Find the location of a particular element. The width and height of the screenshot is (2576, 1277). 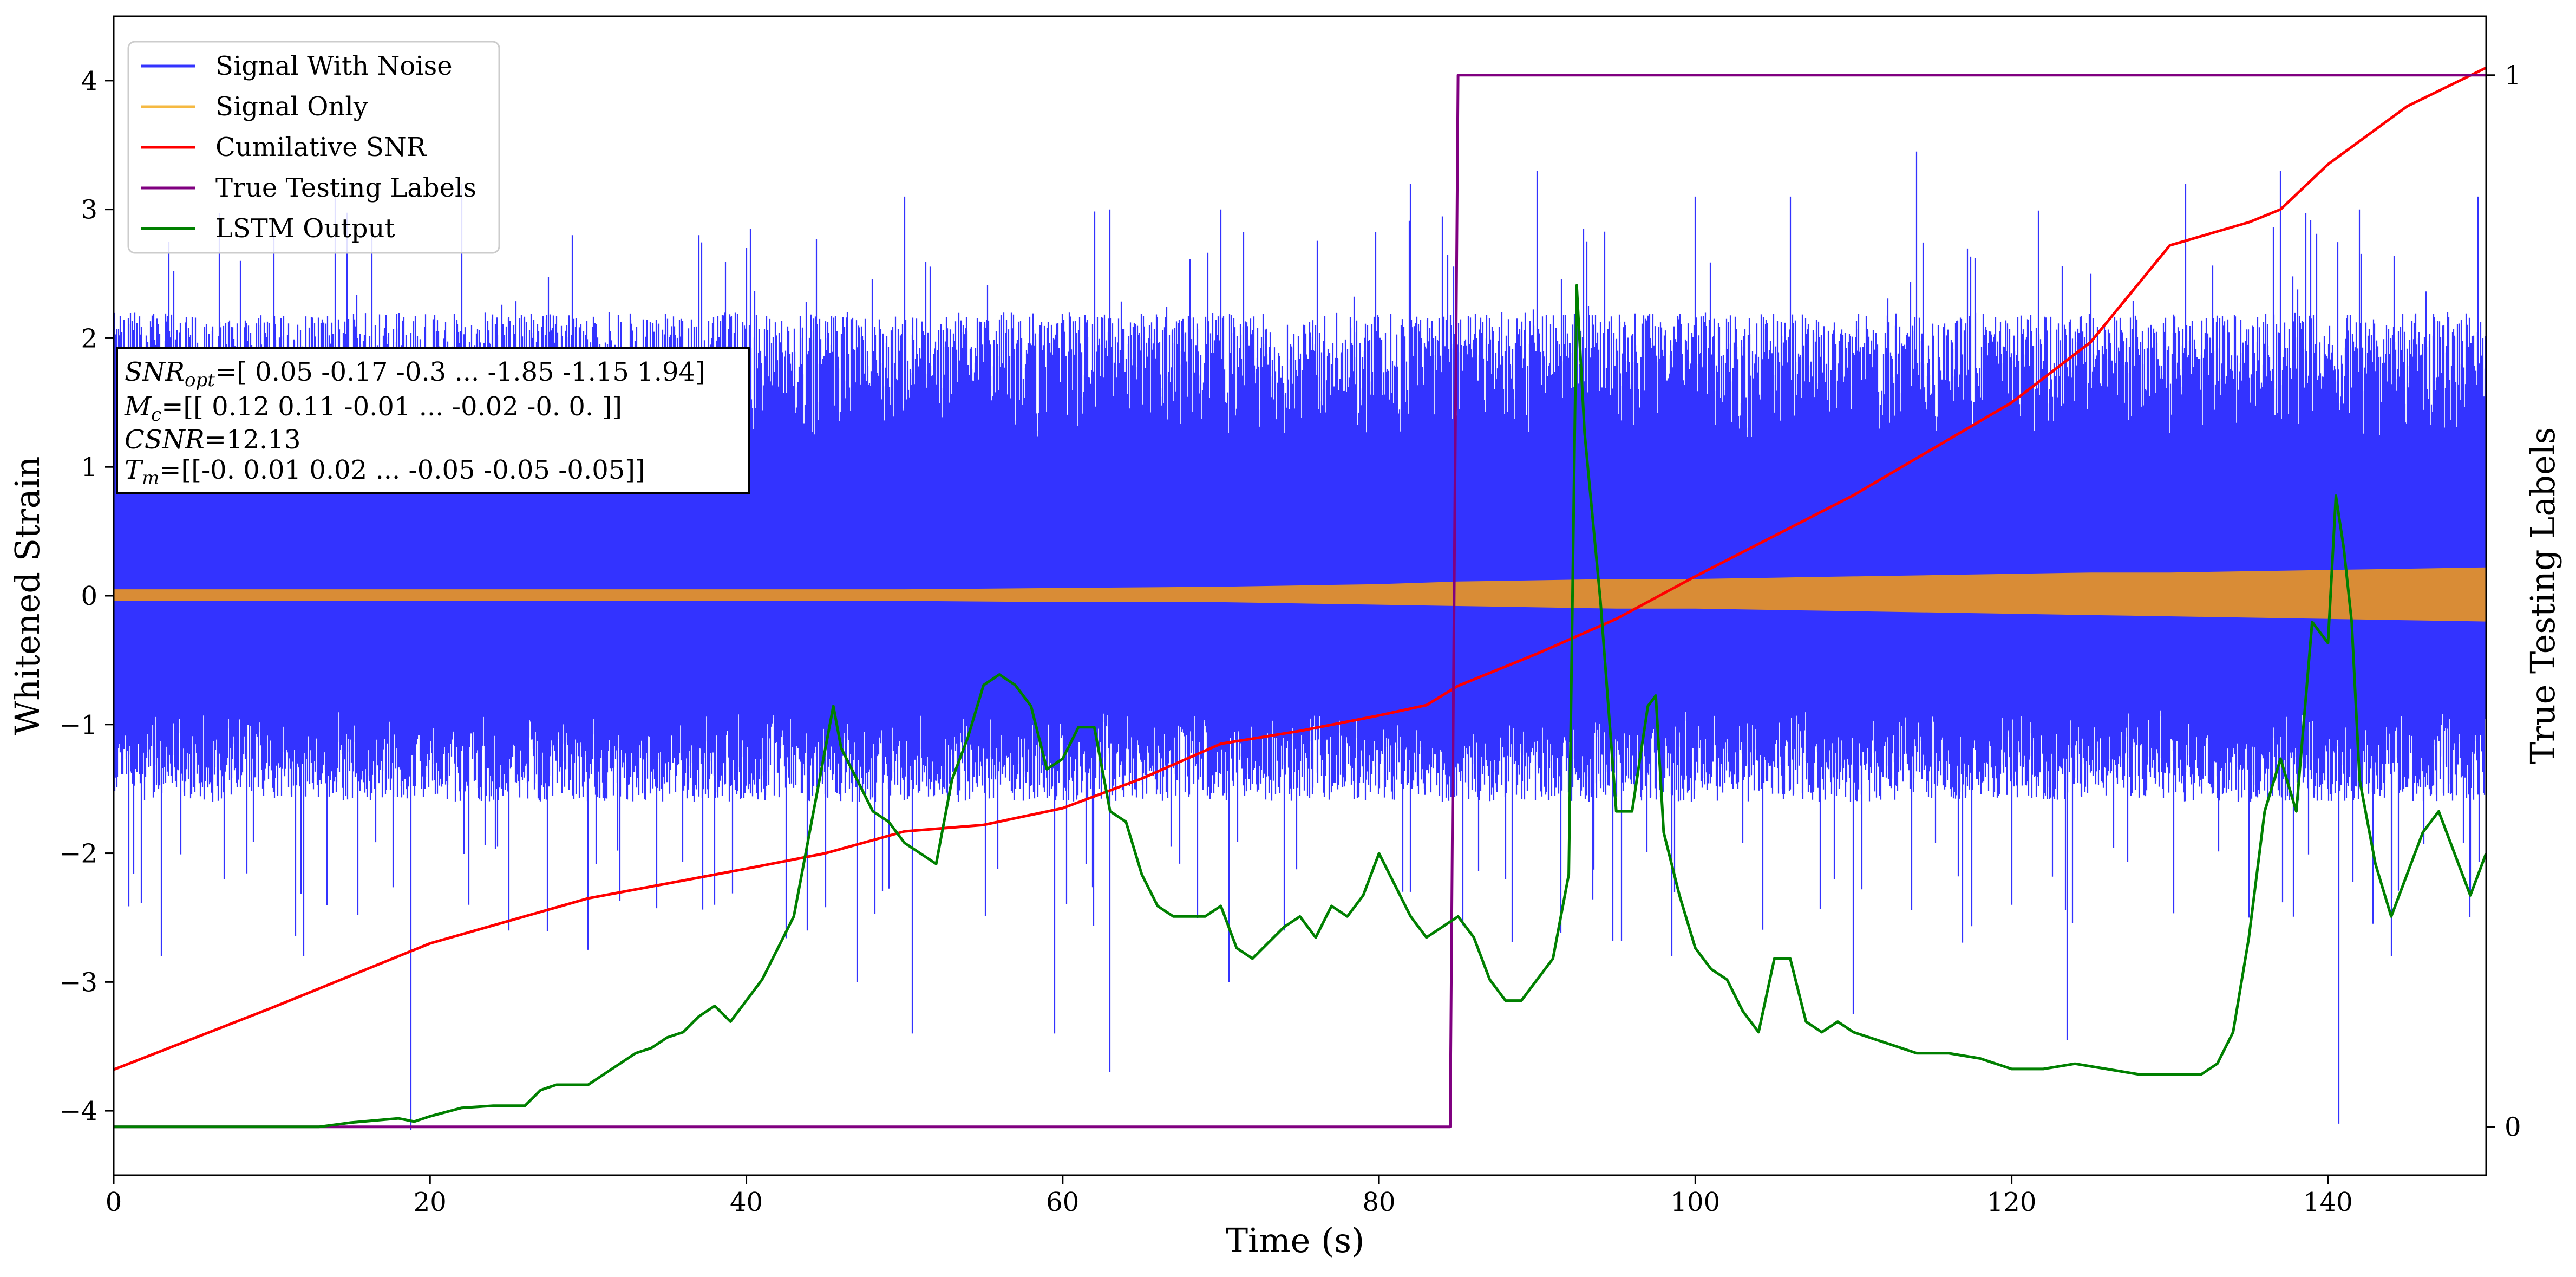

y-axis-title: Whitened Strain is located at coordinates (28, 596).